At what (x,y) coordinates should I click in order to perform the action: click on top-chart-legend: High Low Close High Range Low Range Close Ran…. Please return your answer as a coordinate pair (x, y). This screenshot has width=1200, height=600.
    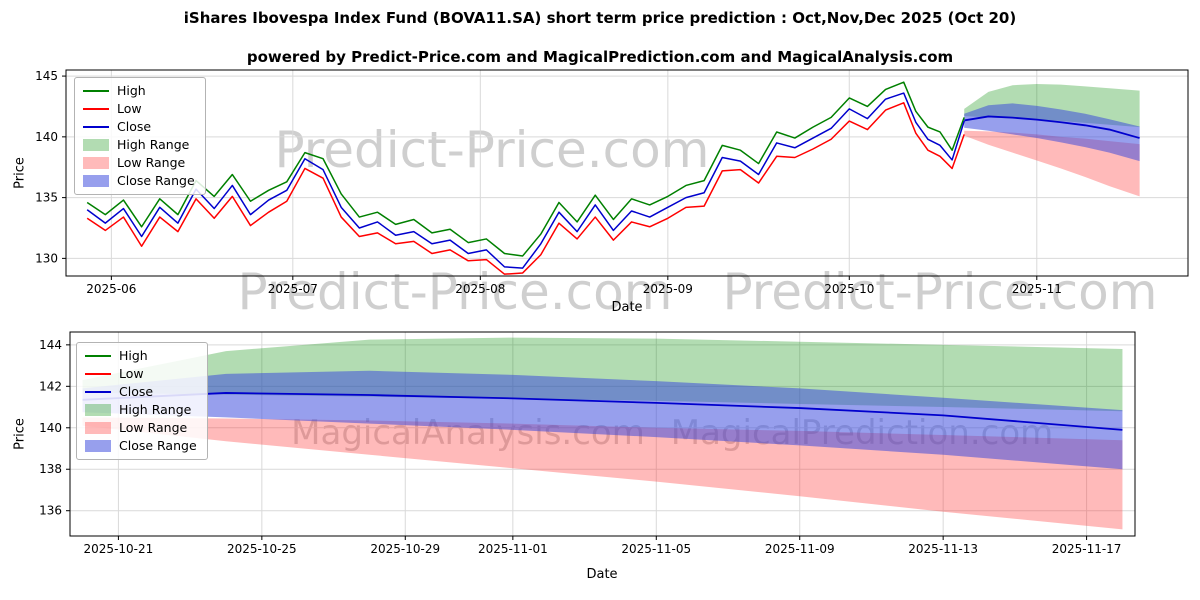
    Looking at the image, I should click on (140, 136).